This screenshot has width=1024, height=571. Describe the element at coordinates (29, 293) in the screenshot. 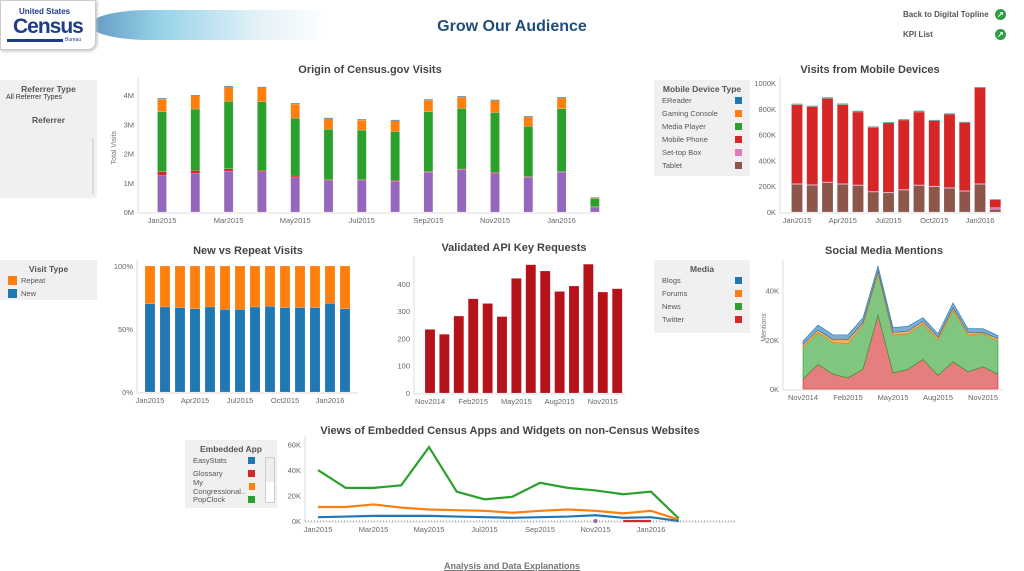

I see `legend-label: New` at that location.